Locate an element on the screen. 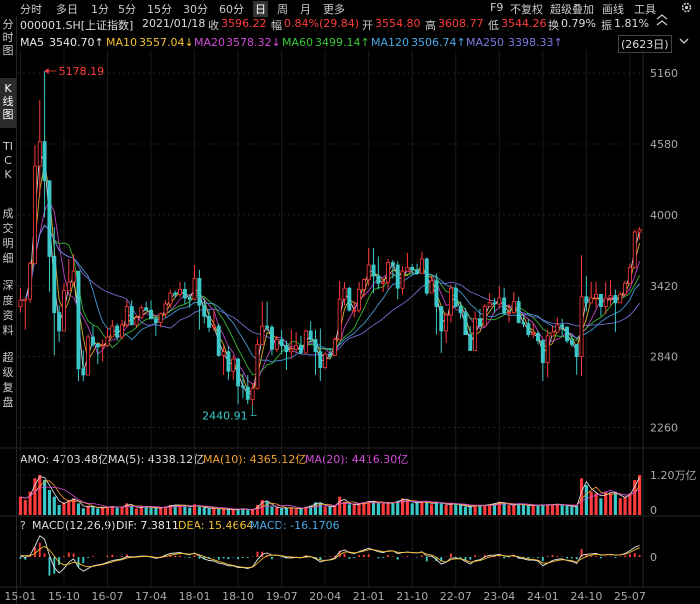  bar-count-badge: (2623日) is located at coordinates (645, 44).